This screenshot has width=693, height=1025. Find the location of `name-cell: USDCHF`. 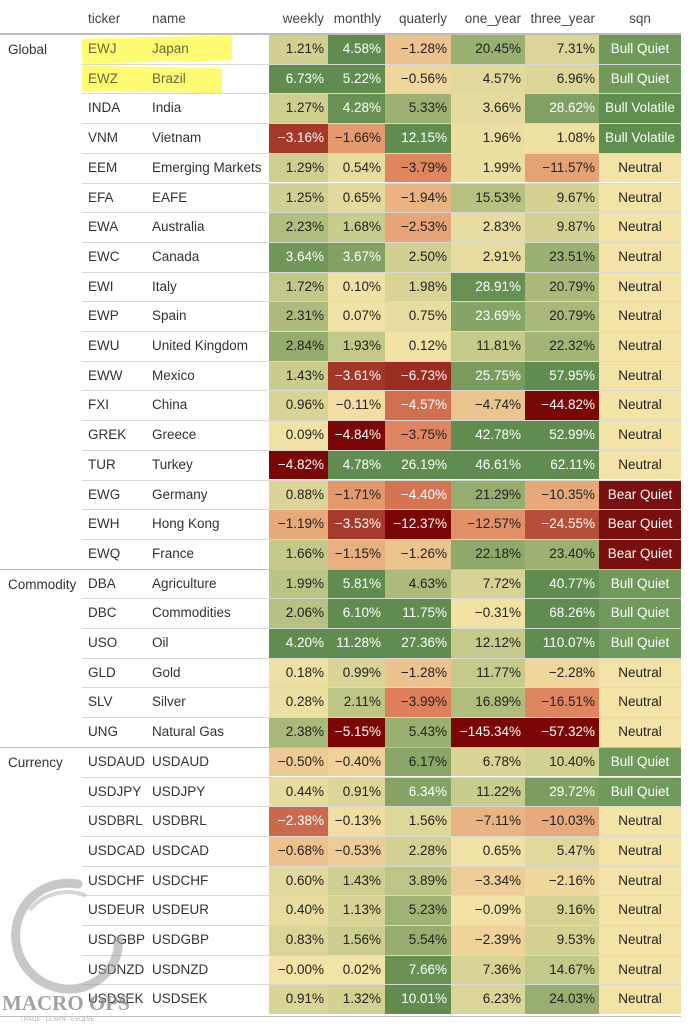

name-cell: USDCHF is located at coordinates (180, 880).